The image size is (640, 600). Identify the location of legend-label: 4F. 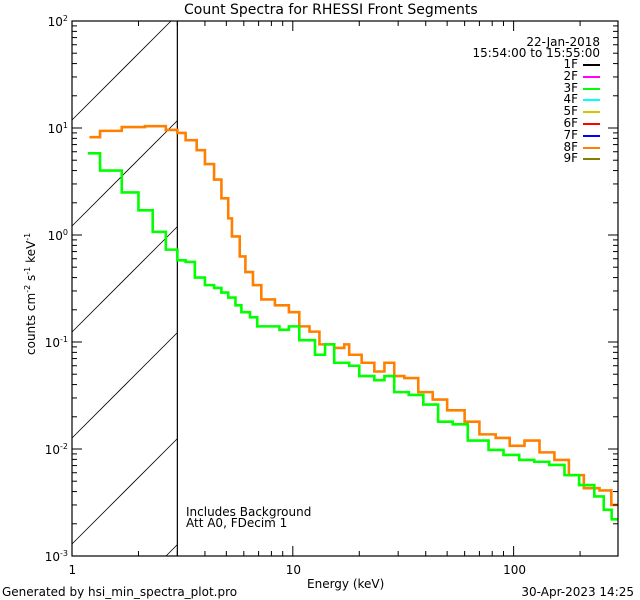
(570, 99).